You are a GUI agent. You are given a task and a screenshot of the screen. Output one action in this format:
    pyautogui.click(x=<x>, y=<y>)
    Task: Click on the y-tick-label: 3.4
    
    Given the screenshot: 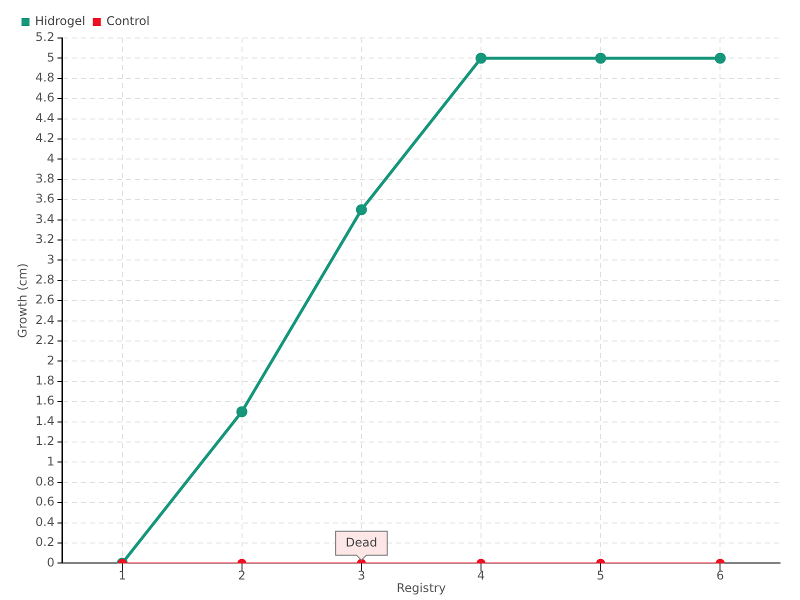 What is the action you would take?
    pyautogui.click(x=44, y=219)
    